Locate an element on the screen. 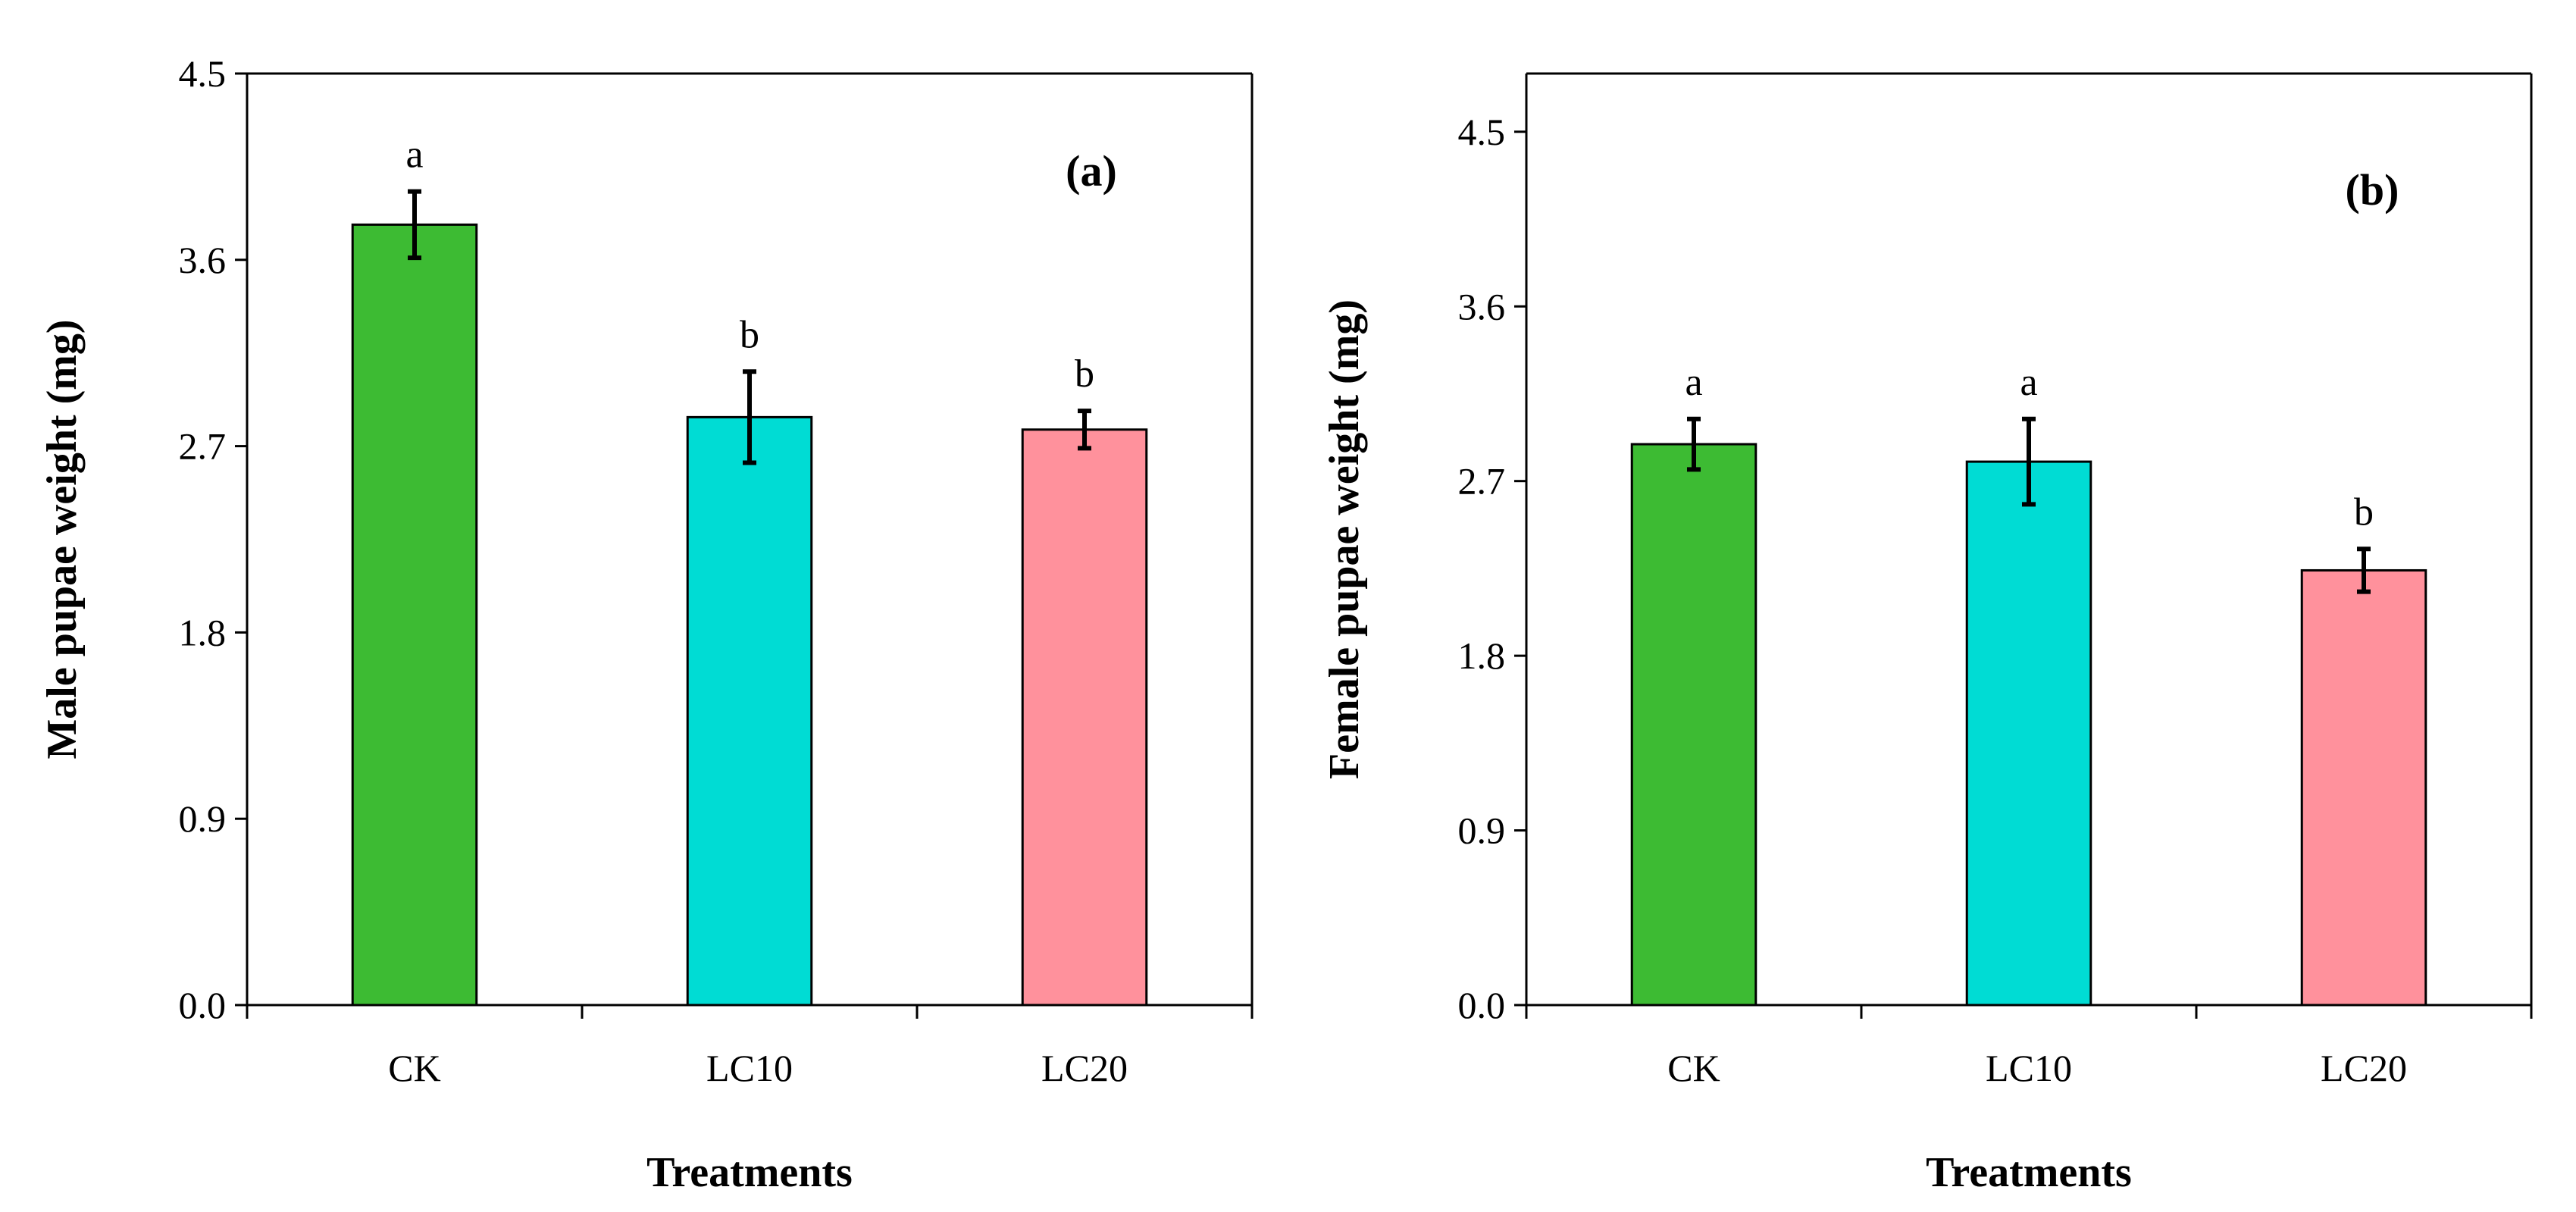 The width and height of the screenshot is (2576, 1212). y-axis-title: Female pupae weight (mg) is located at coordinates (1345, 539).